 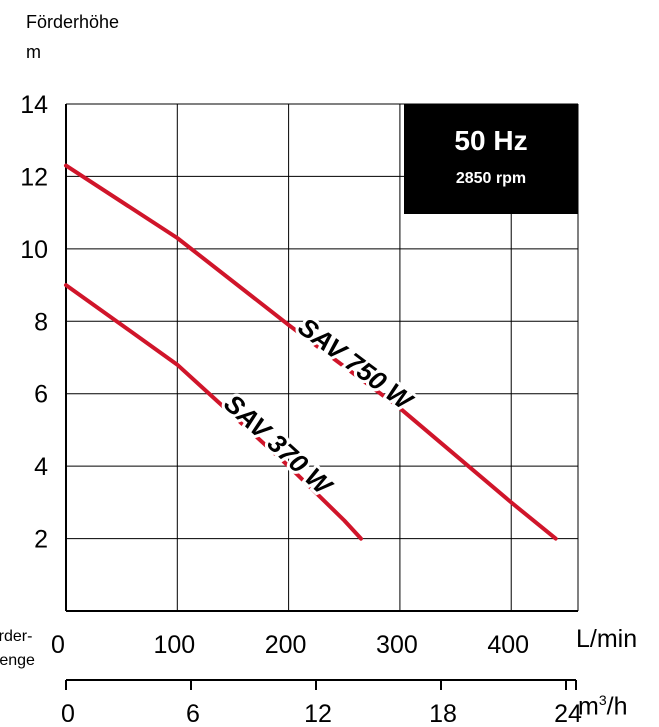 I want to click on x-tick-label-lpm: 300, so click(x=397, y=645).